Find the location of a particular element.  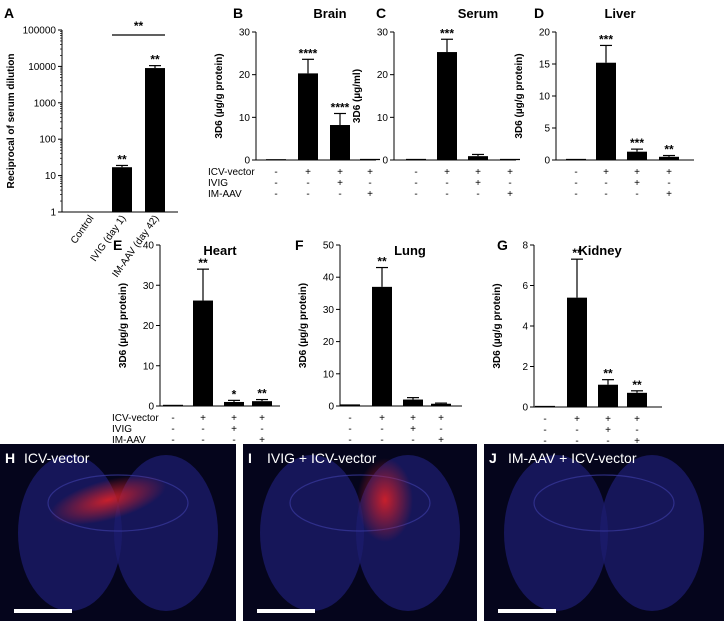

micrograph-h: ICV-vector H is located at coordinates (118, 532).